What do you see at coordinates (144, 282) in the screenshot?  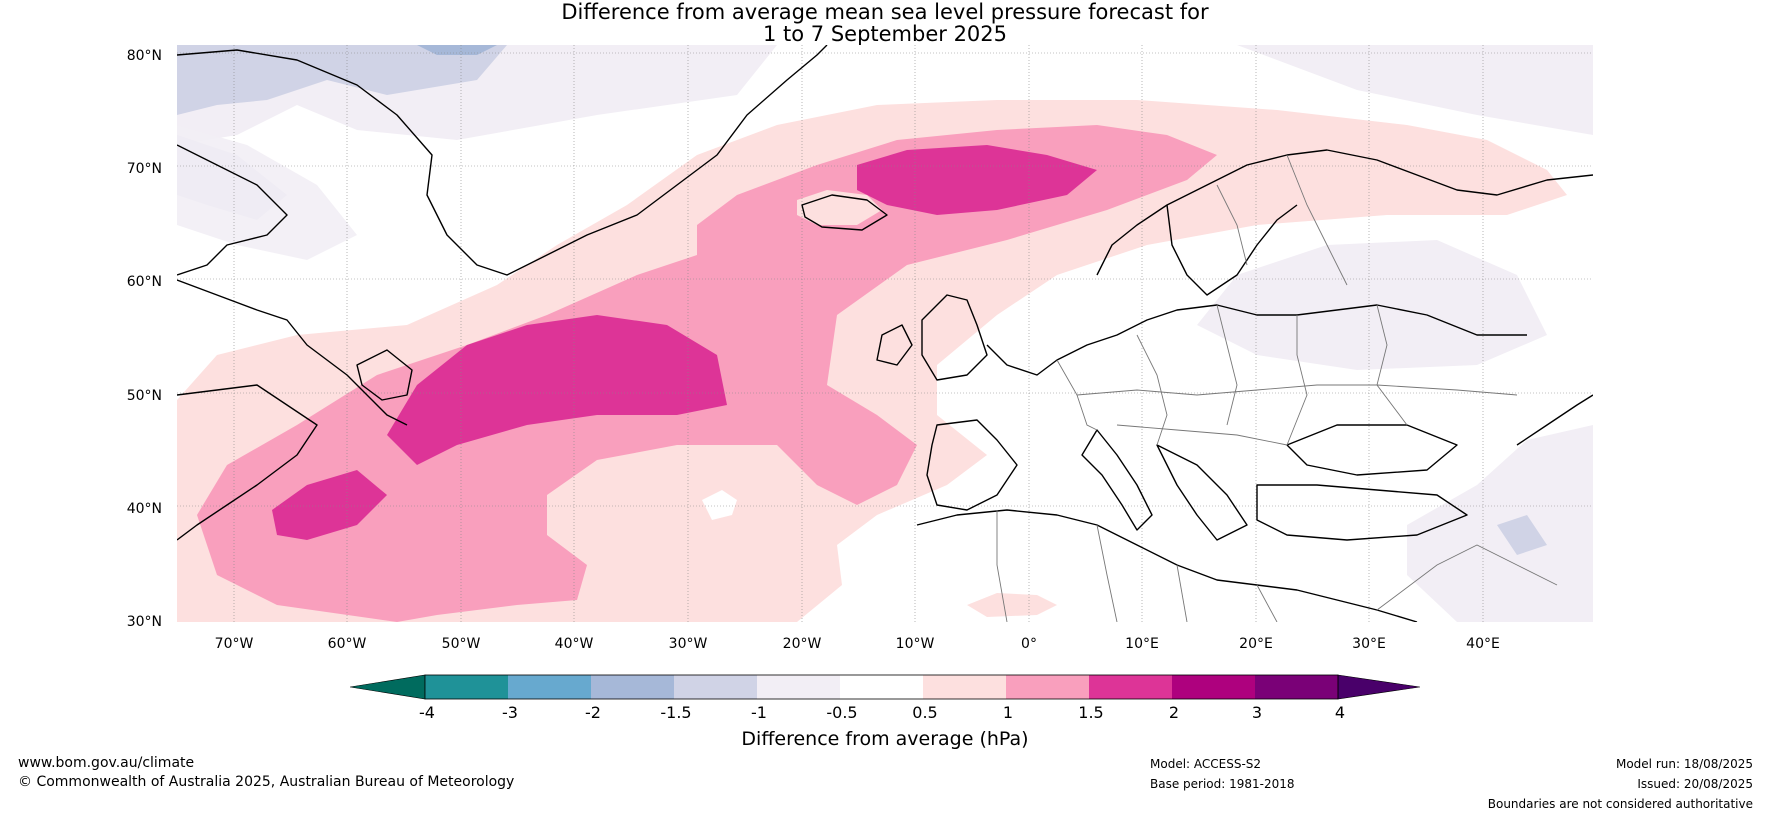 I see `lat-label-60n: 60°N` at bounding box center [144, 282].